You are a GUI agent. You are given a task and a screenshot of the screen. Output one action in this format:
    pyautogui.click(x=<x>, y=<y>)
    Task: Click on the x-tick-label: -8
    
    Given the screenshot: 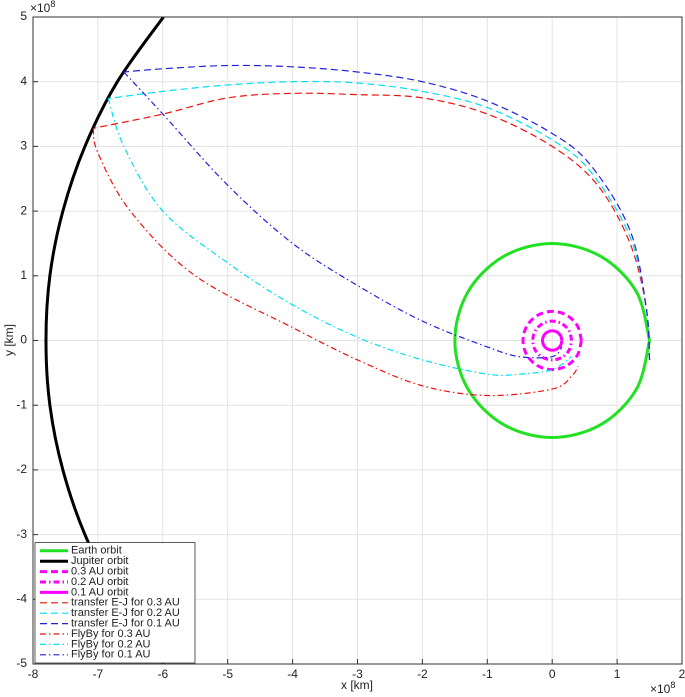 What is the action you would take?
    pyautogui.click(x=33, y=674)
    